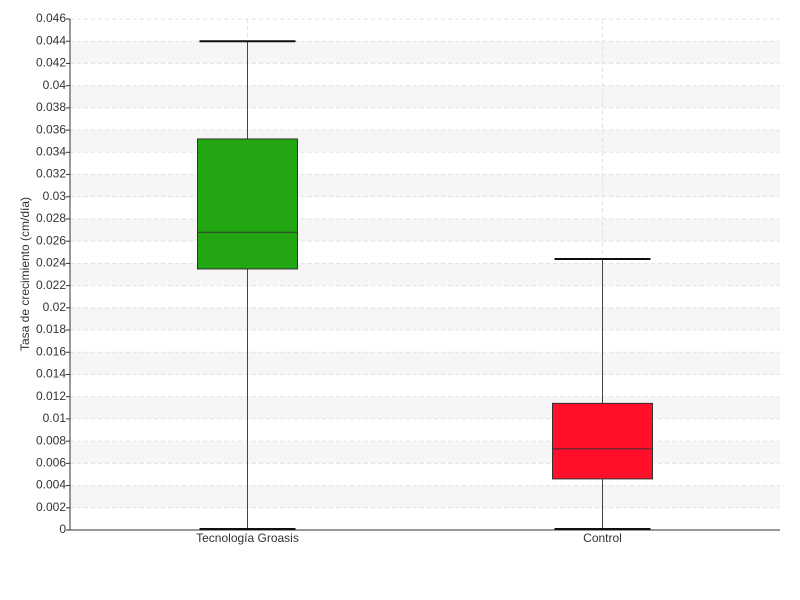 The image size is (800, 600). What do you see at coordinates (51, 507) in the screenshot?
I see `y-tick-label: 0.002` at bounding box center [51, 507].